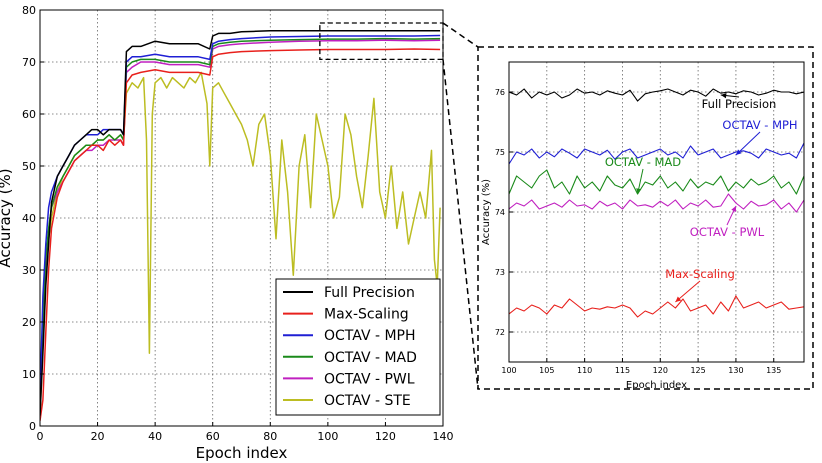 This screenshot has width=822, height=463. What do you see at coordinates (738, 152) in the screenshot?
I see `annotation-arrowhead-octav-mph` at bounding box center [738, 152].